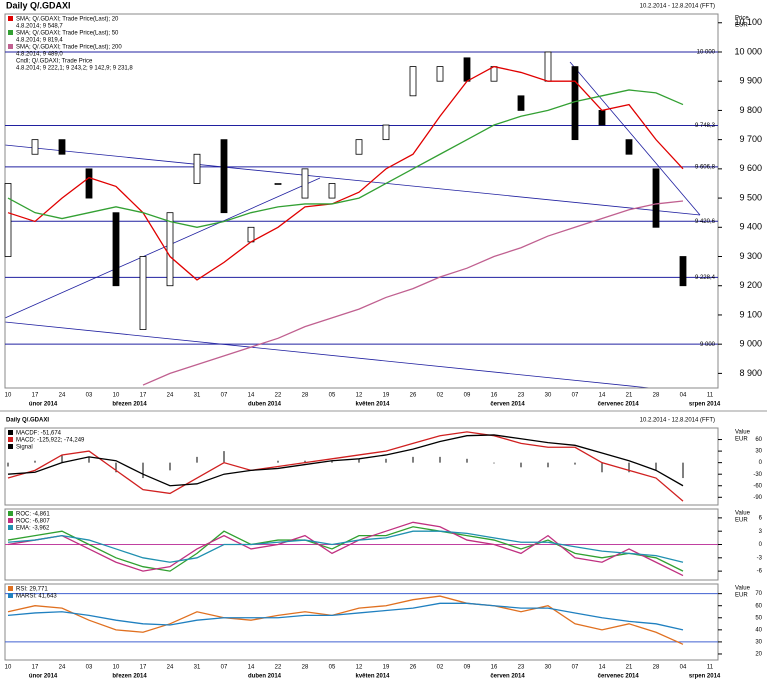  Describe the element at coordinates (386, 668) in the screenshot. I see `x-tick-label: 19` at that location.